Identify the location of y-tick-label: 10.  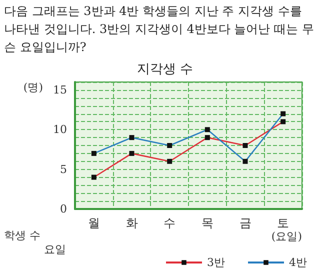
(60, 129).